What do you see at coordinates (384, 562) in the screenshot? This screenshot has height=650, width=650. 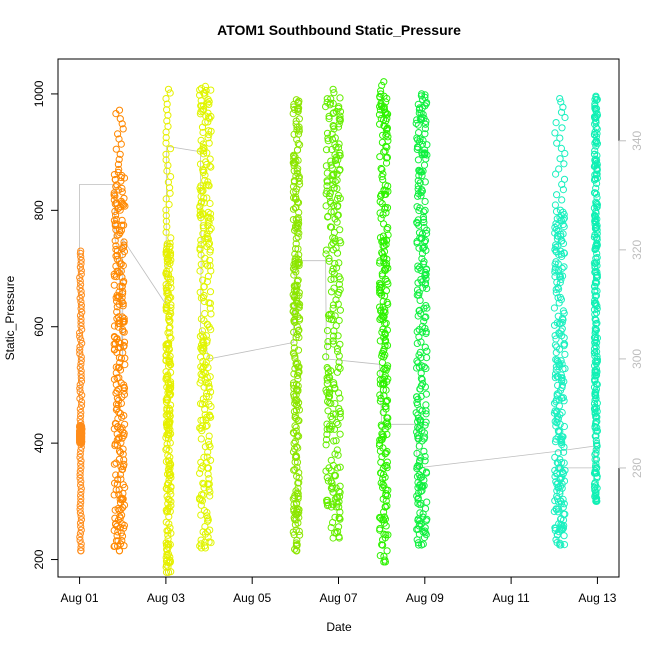 I see `data-point-min` at bounding box center [384, 562].